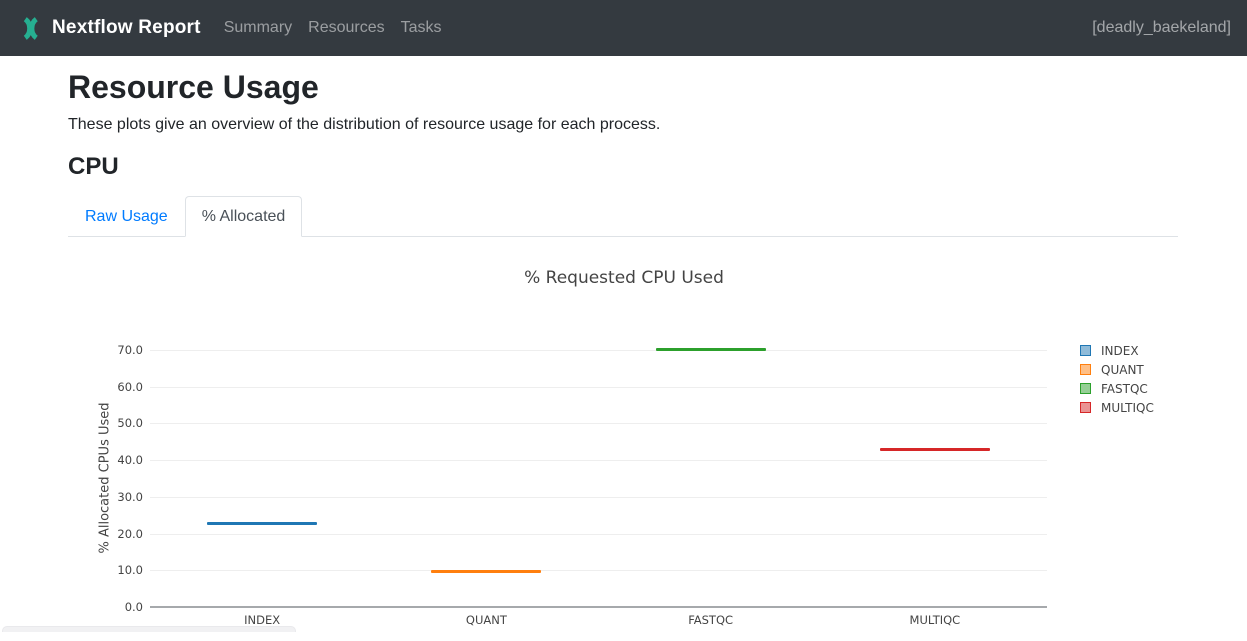 The image size is (1247, 641). What do you see at coordinates (624, 278) in the screenshot?
I see `chart-title: % Requested CPU Used` at bounding box center [624, 278].